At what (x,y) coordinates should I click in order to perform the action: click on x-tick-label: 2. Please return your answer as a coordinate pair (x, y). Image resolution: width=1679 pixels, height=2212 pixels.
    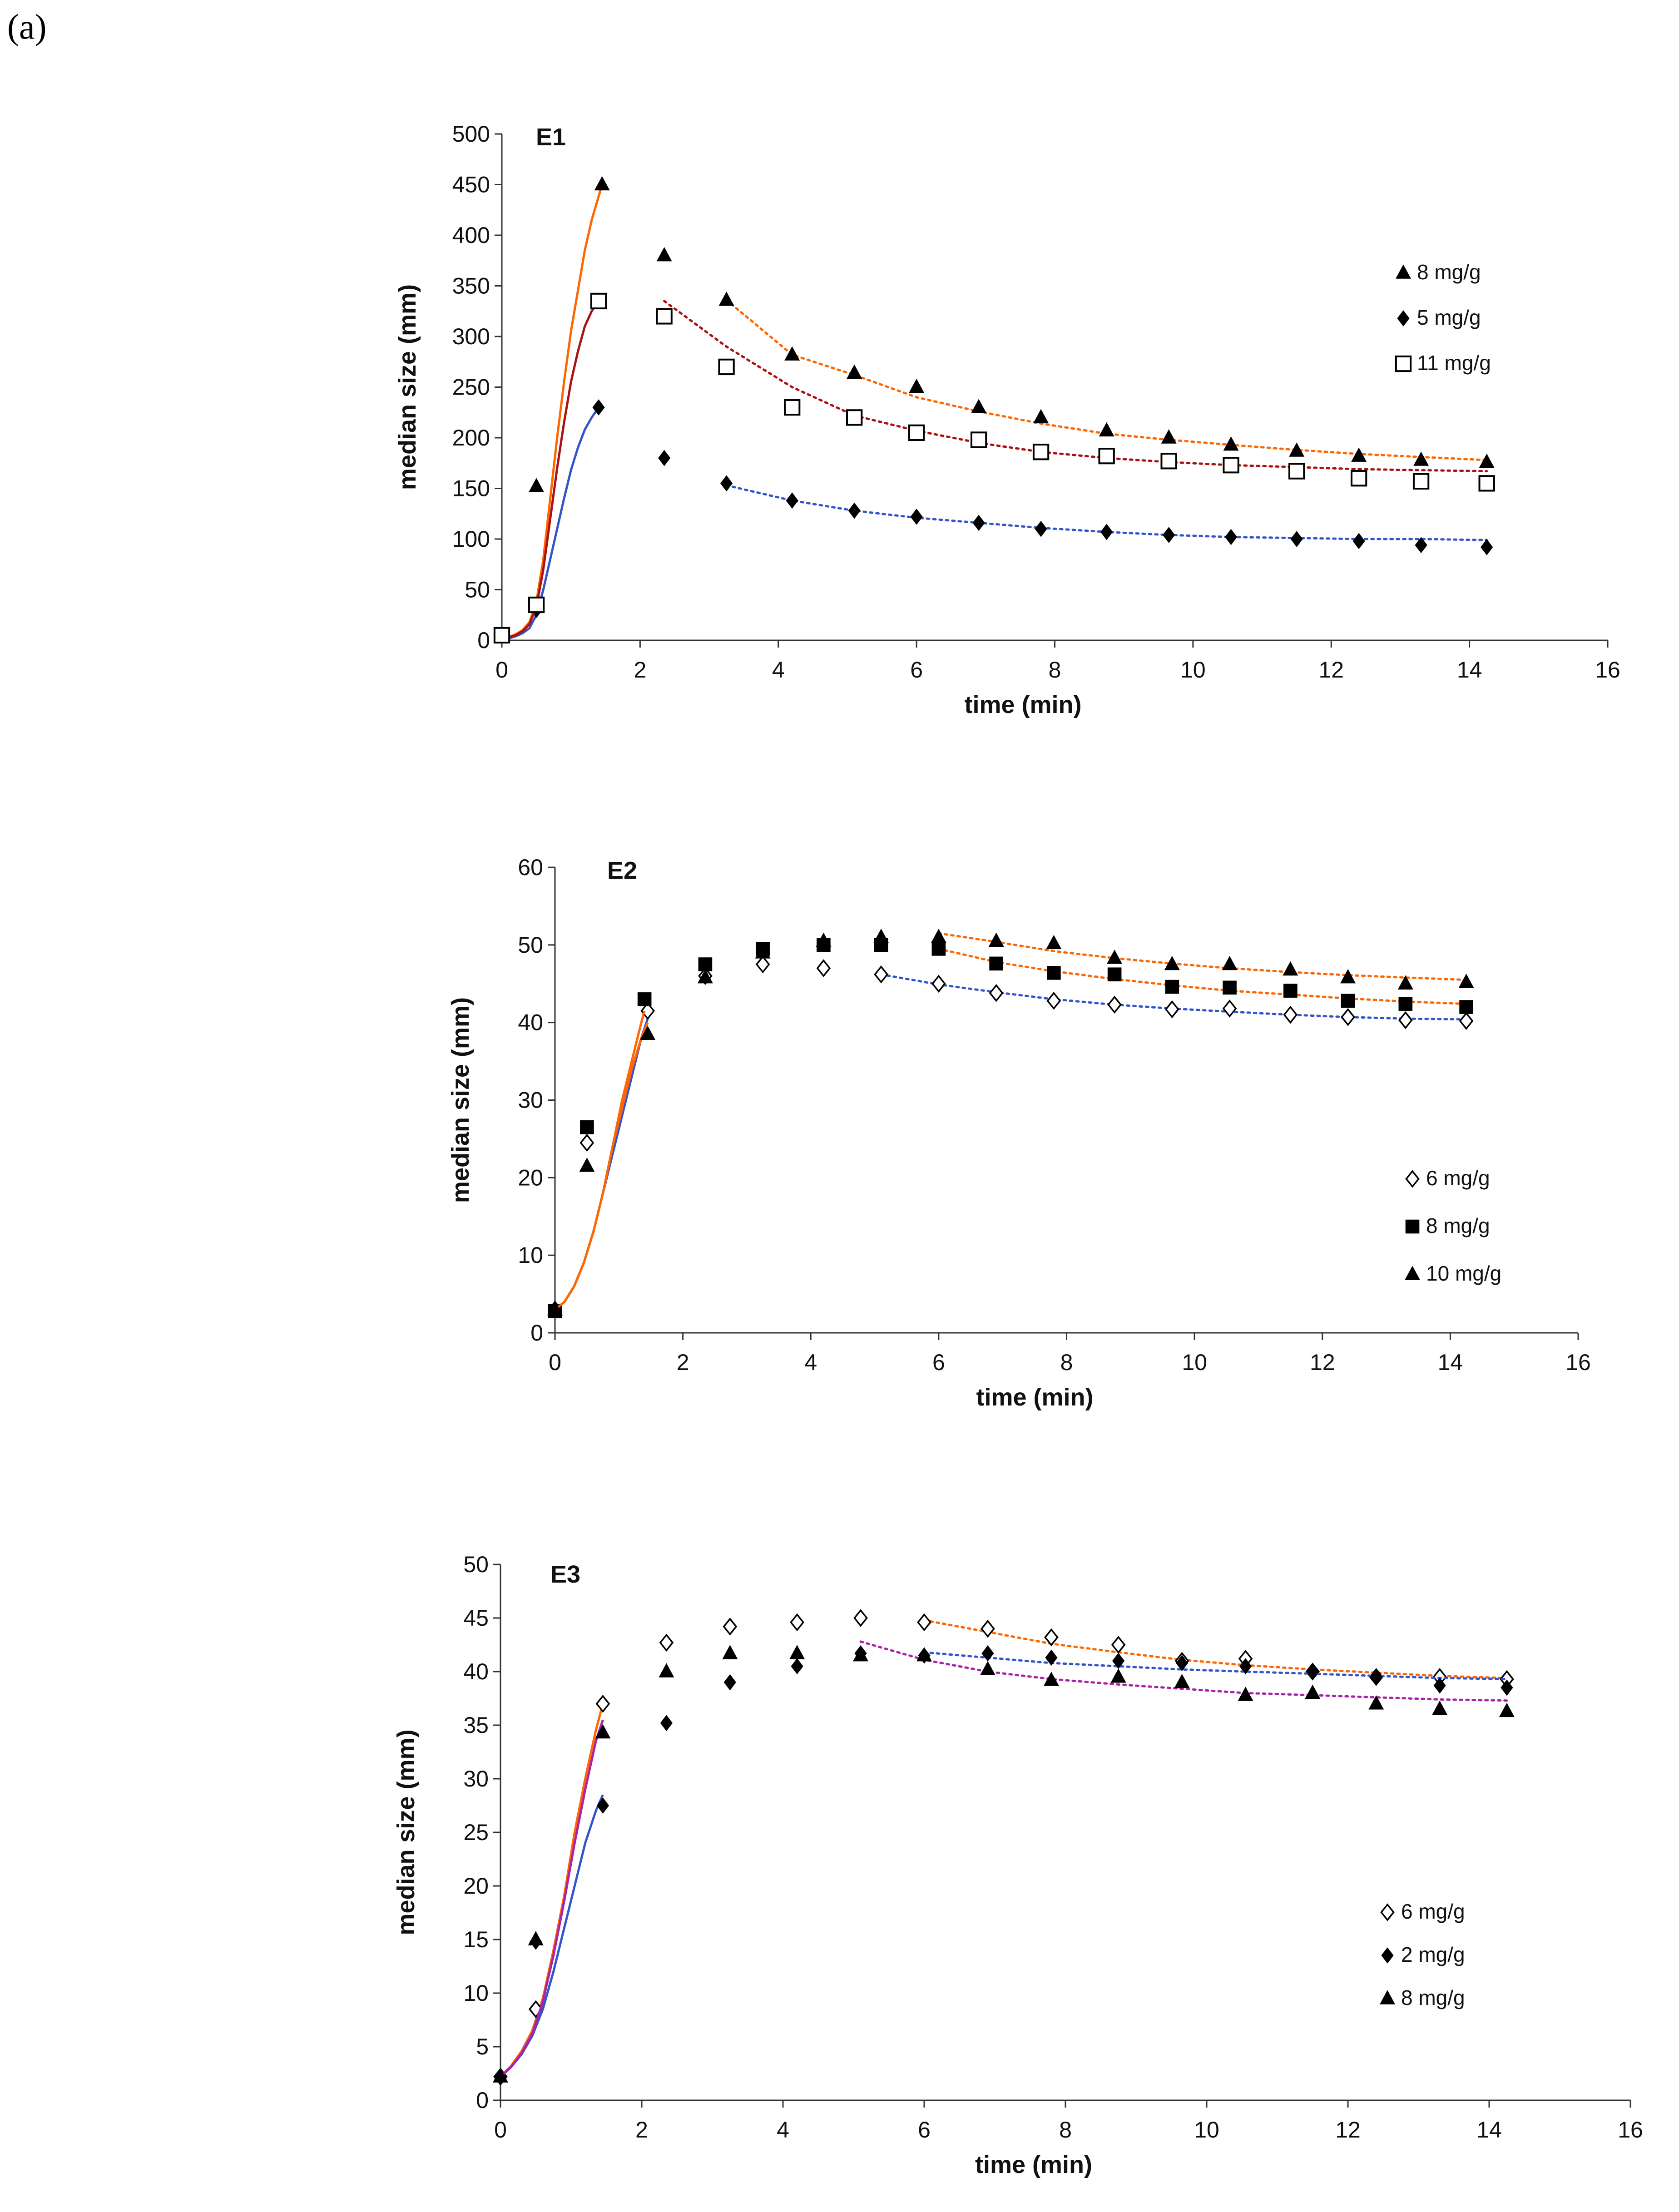
    Looking at the image, I should click on (640, 670).